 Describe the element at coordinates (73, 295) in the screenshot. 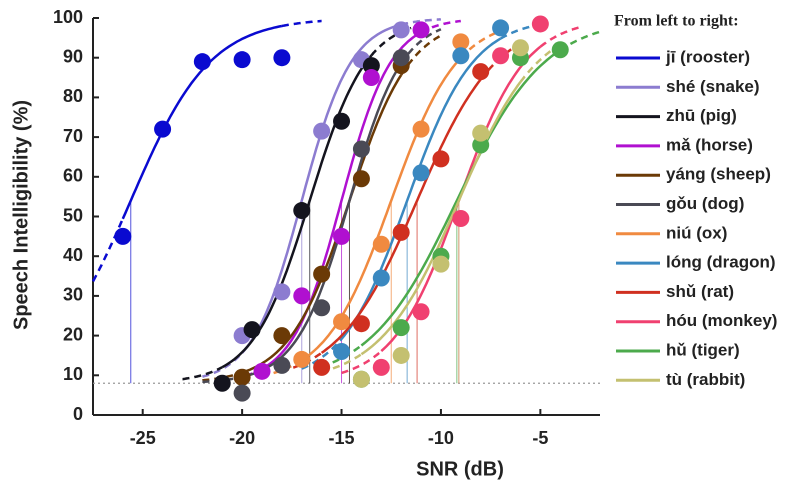

I see `y-tick-label: 30` at that location.